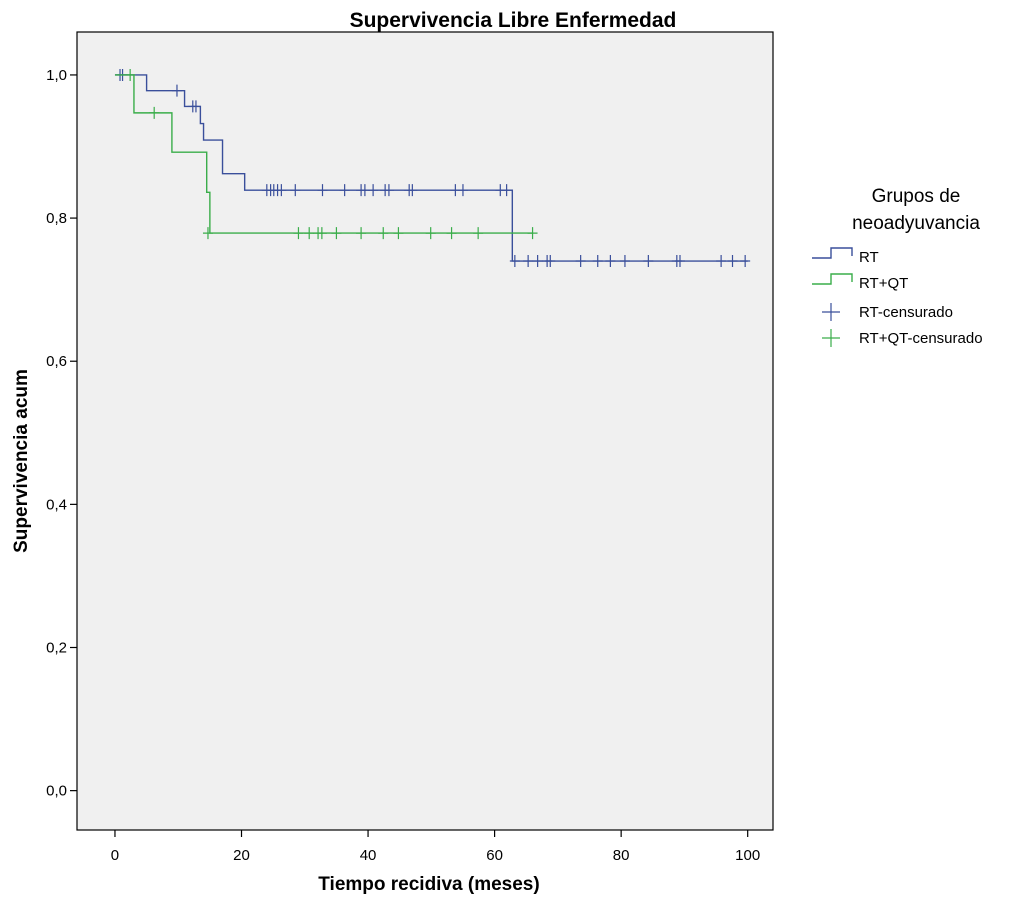  I want to click on y-tick-label: 0,2, so click(56, 647).